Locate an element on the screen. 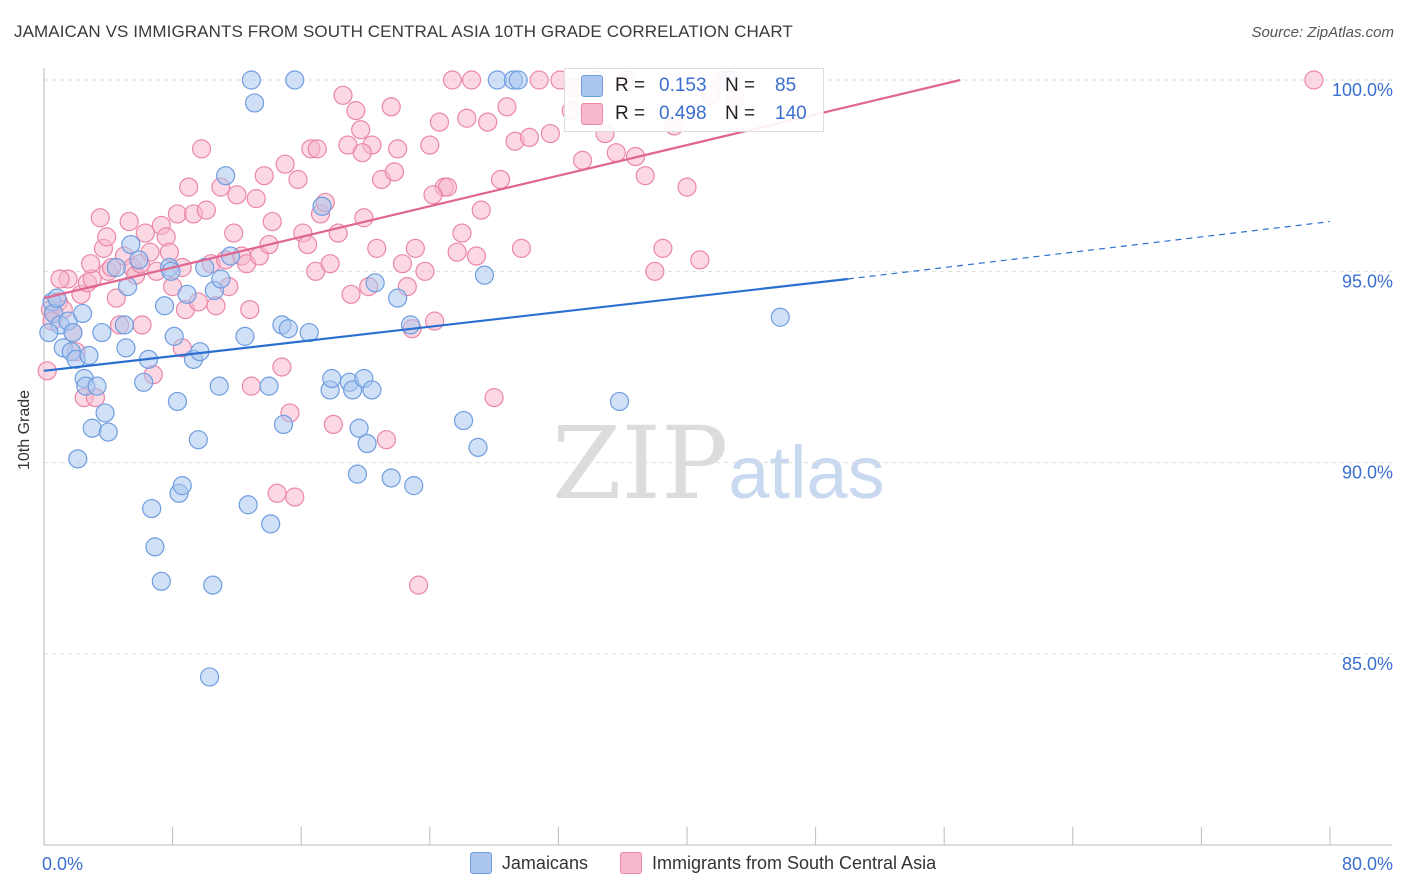 This screenshot has width=1406, height=892. stats-row-immigrants: R = 0.498 N = 140 is located at coordinates (694, 114).